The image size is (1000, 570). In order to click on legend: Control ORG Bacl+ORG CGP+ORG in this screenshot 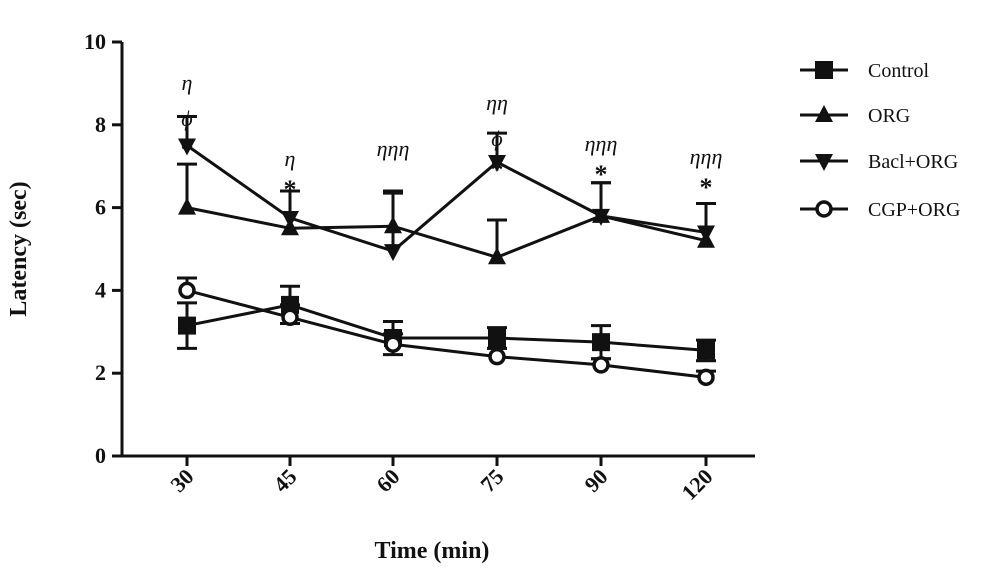, I will do `click(880, 140)`.